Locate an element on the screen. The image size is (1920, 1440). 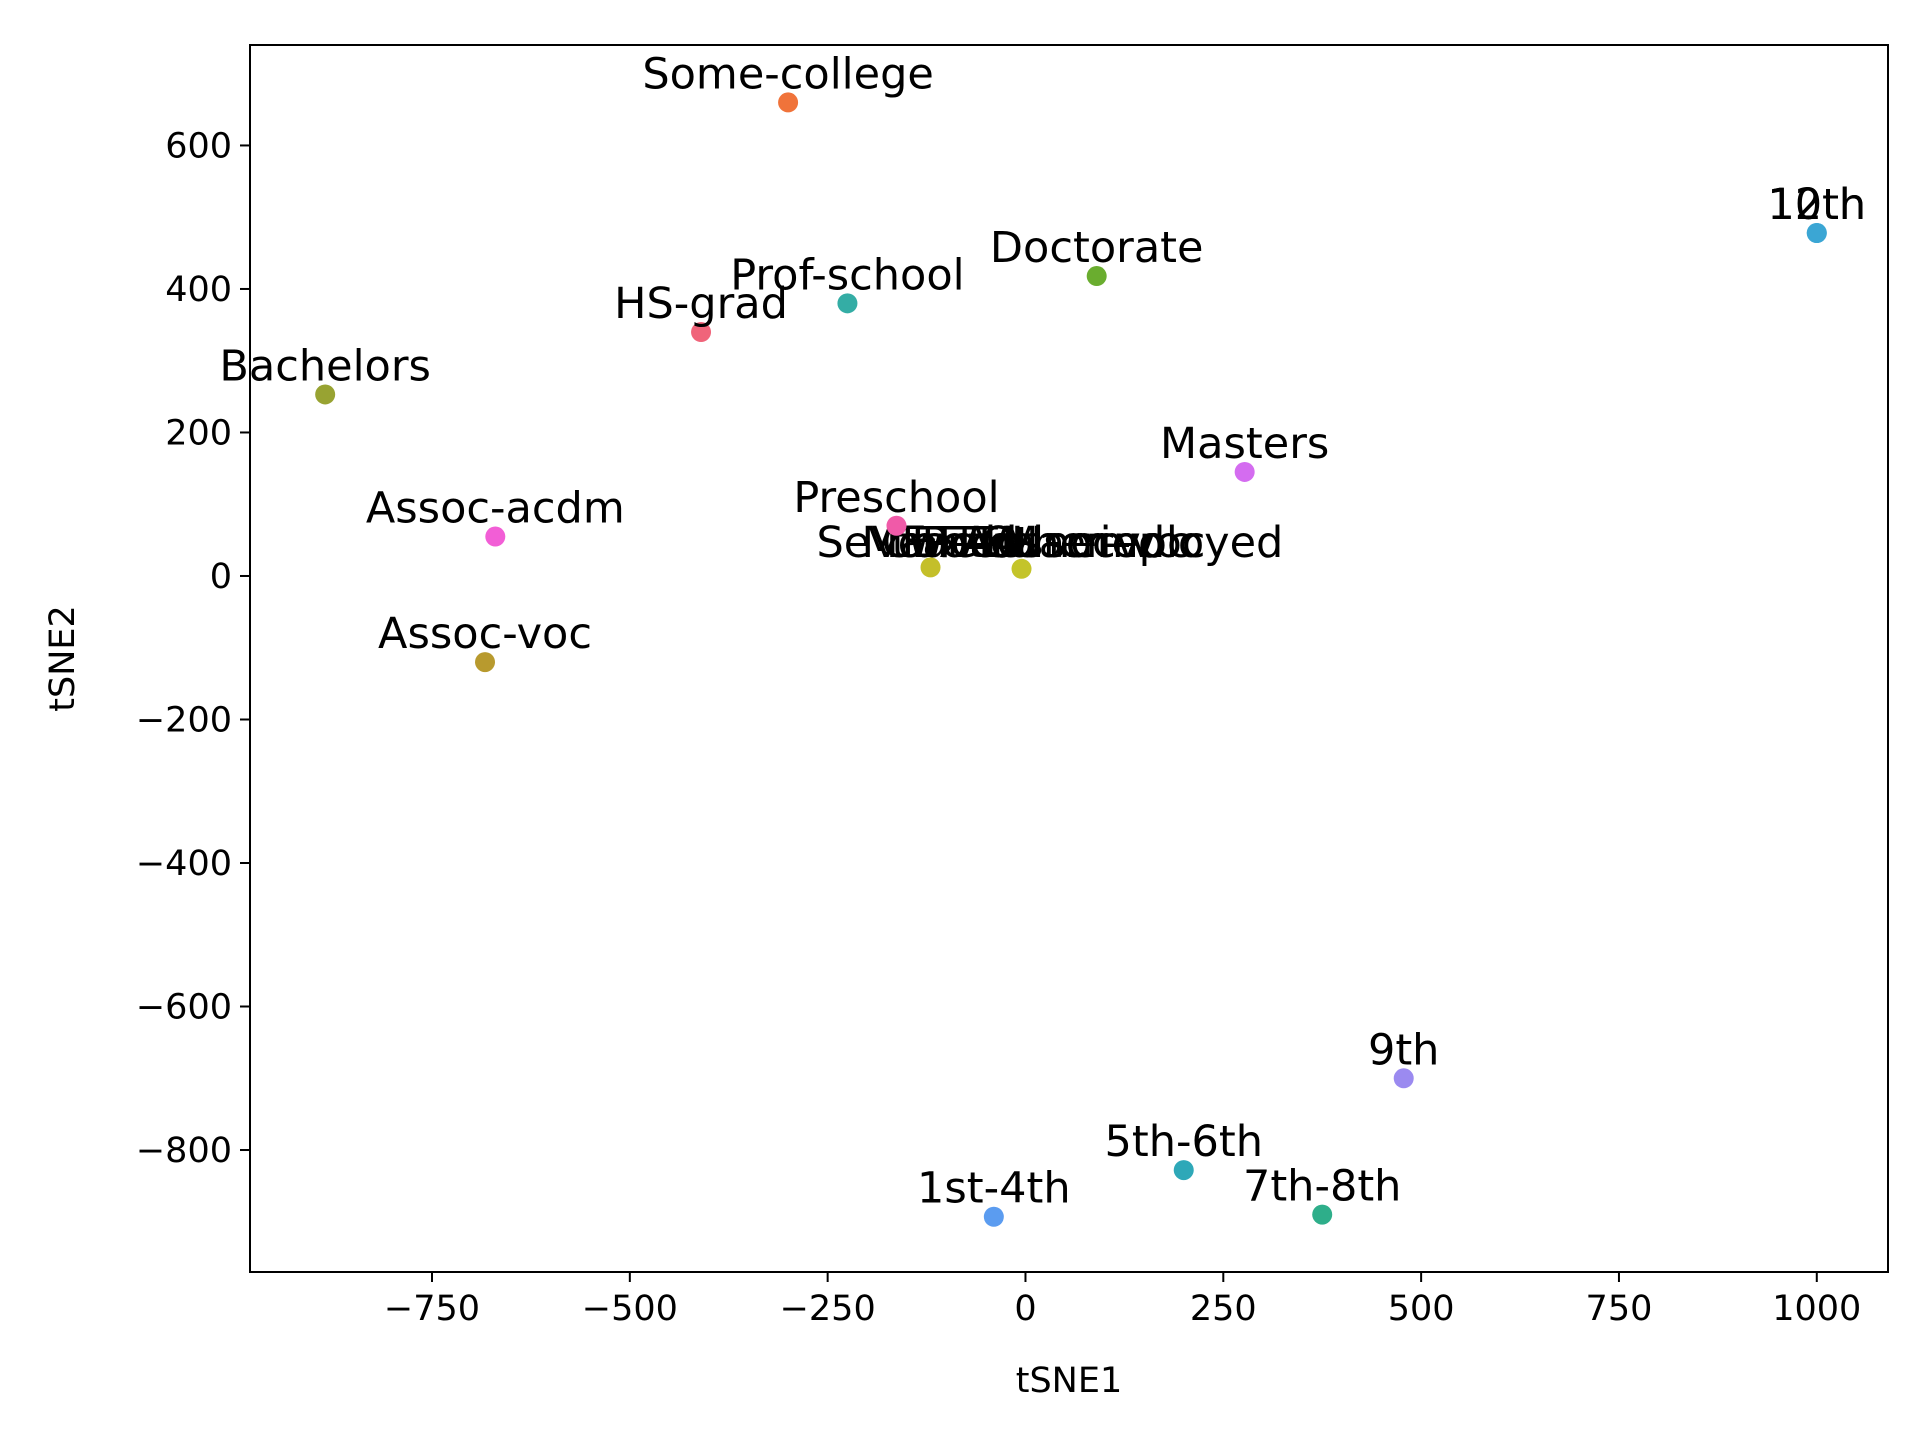
point-label: Preschool is located at coordinates (896, 498).